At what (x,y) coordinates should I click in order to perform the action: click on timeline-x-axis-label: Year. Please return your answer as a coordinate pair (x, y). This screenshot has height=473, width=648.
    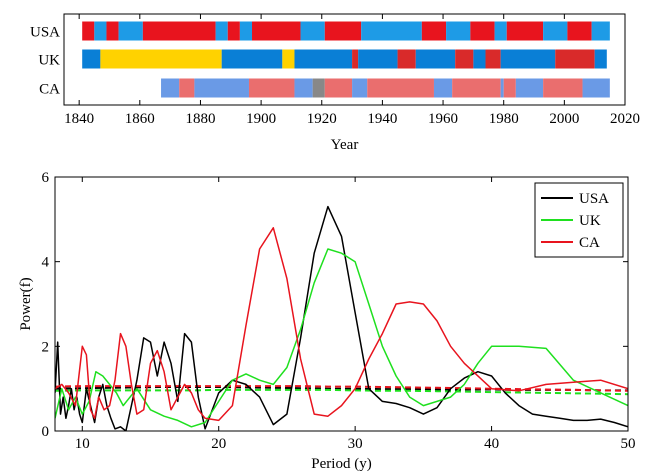
    Looking at the image, I should click on (345, 145).